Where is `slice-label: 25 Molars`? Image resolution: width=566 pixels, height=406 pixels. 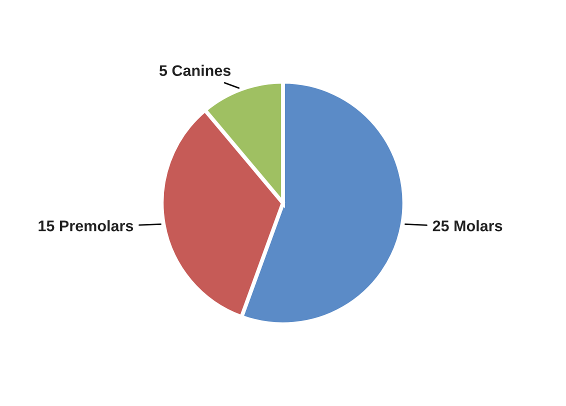
slice-label: 25 Molars is located at coordinates (467, 226).